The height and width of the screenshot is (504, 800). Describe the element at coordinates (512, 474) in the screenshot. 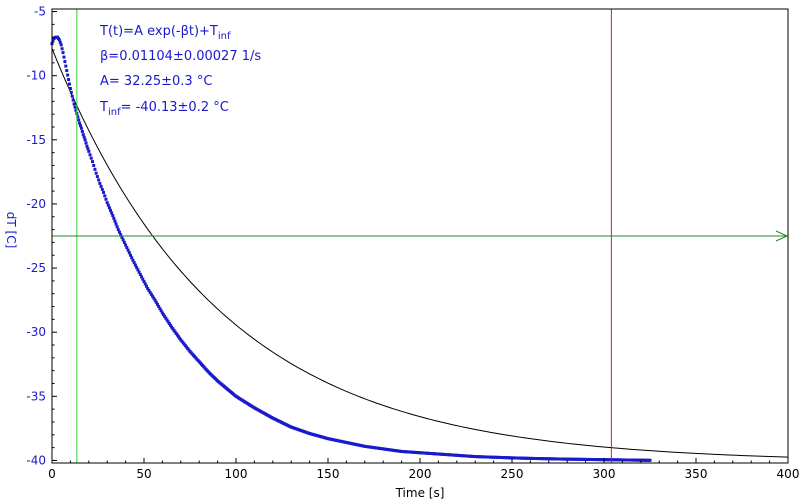

I see `x-tick-label: 250` at that location.